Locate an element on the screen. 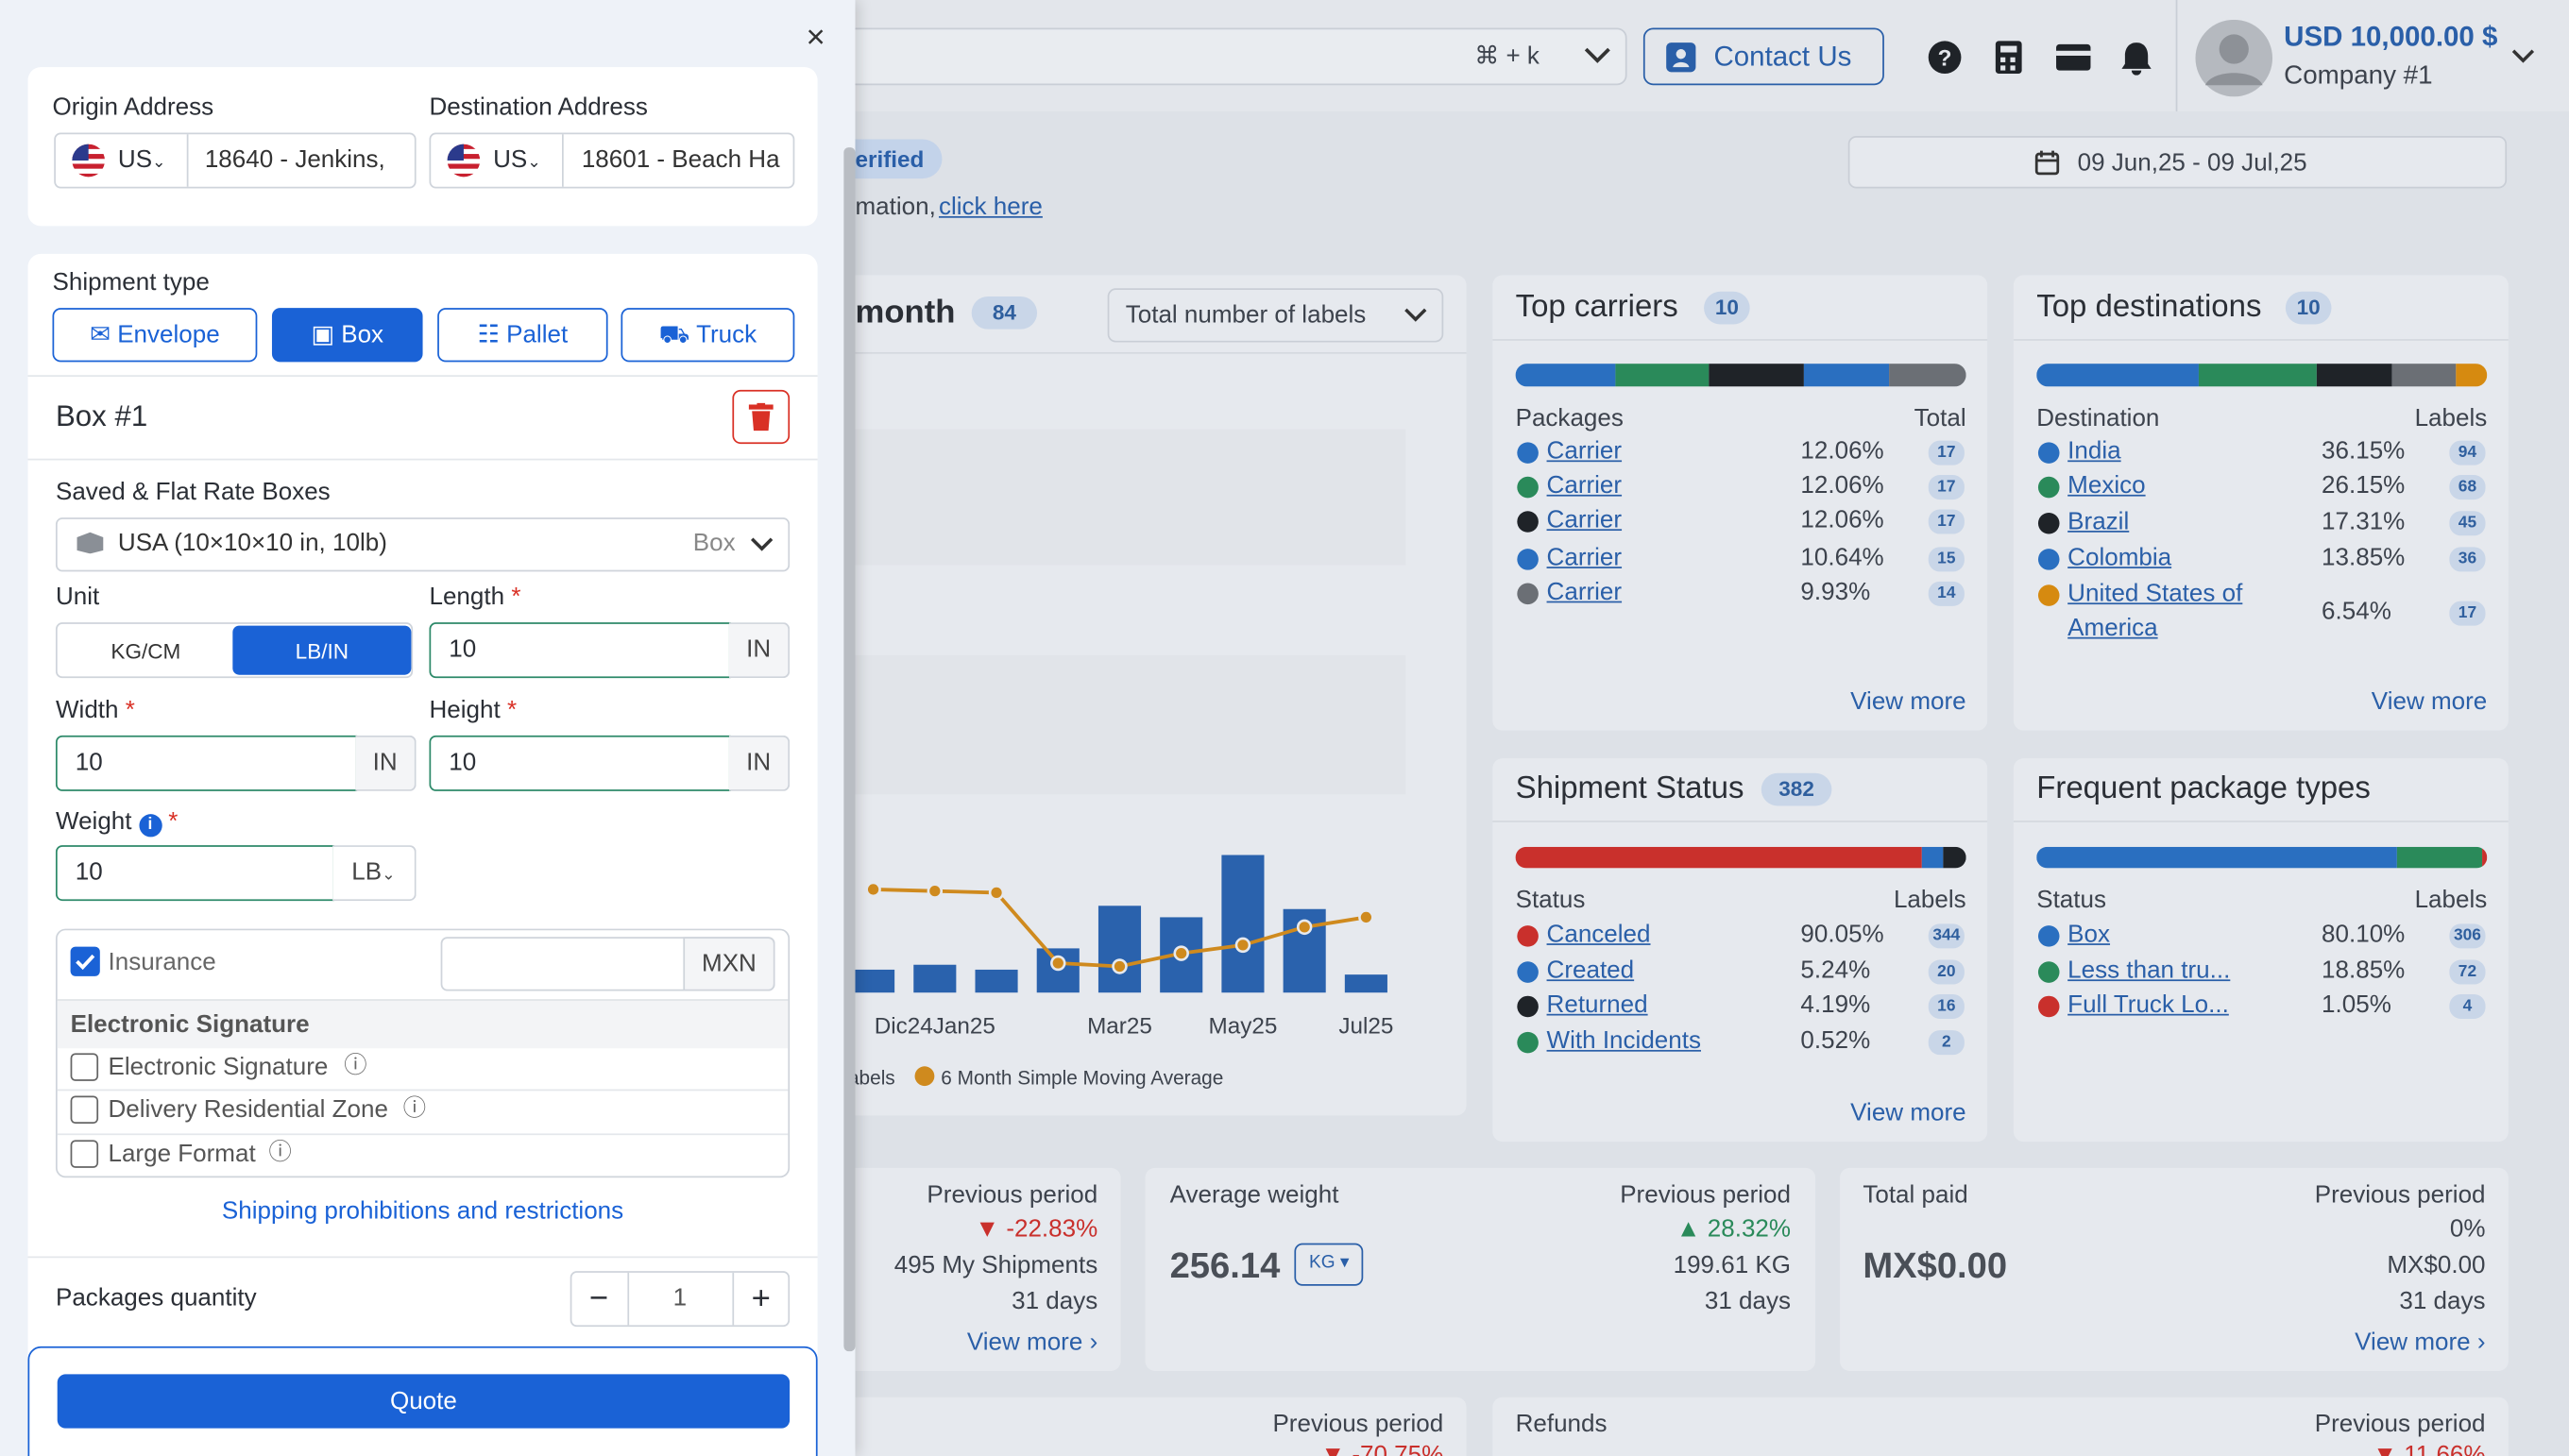  weight-value: 10 is located at coordinates (89, 872).